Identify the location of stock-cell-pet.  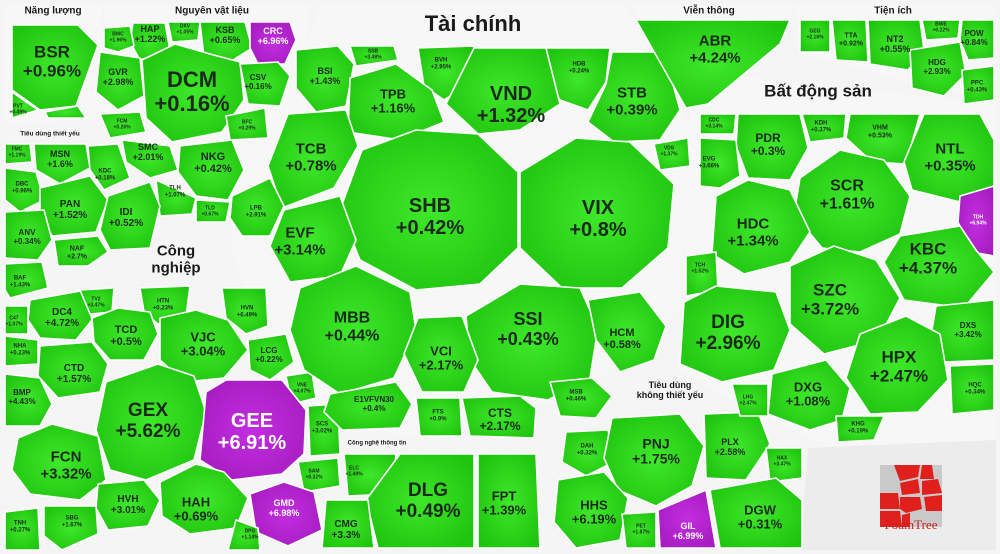
(639, 530).